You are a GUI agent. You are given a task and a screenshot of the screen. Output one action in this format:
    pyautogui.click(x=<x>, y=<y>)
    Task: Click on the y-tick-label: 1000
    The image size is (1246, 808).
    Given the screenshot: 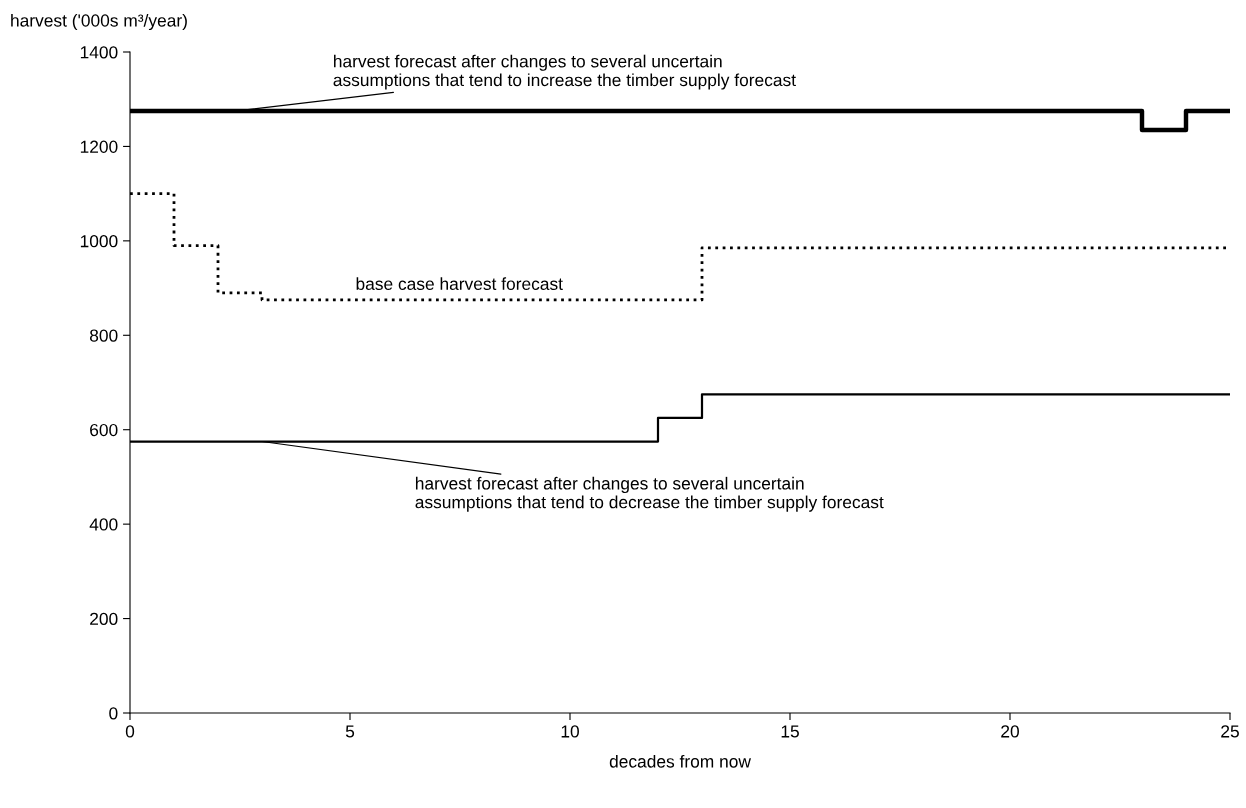 What is the action you would take?
    pyautogui.click(x=99, y=241)
    